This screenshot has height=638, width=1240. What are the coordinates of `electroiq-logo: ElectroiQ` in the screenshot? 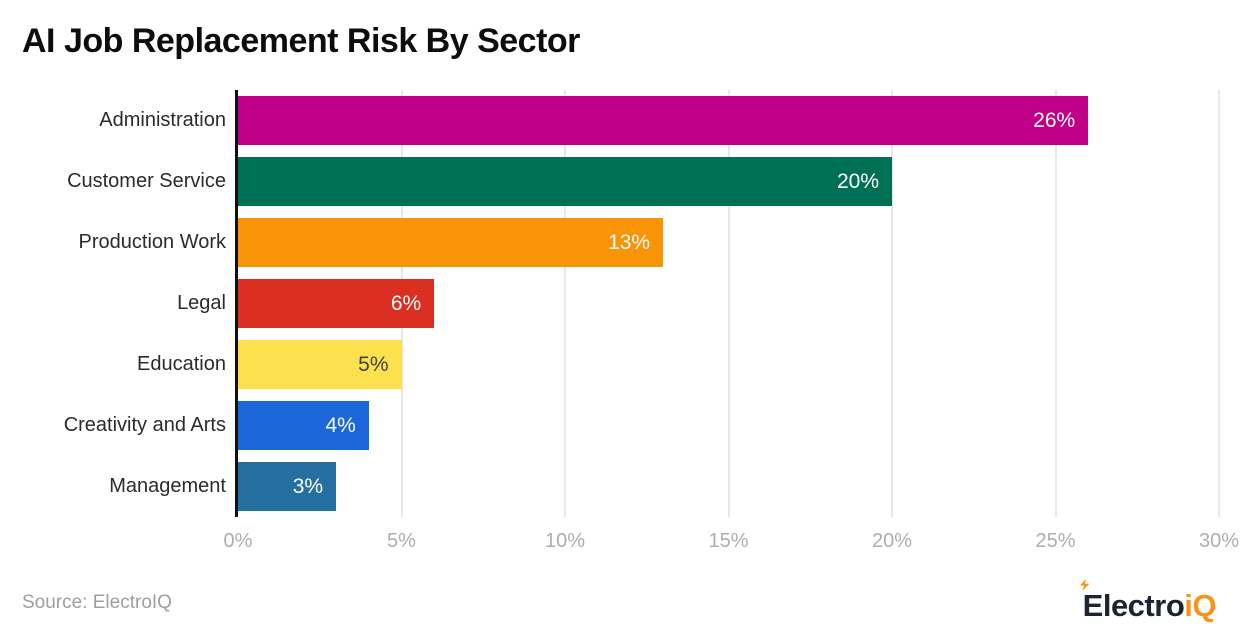 It's located at (1147, 601).